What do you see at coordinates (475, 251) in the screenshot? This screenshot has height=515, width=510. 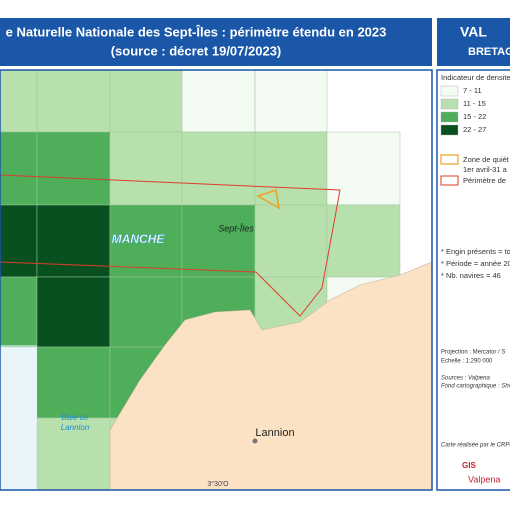 I see `note: * Engin présents = to` at bounding box center [475, 251].